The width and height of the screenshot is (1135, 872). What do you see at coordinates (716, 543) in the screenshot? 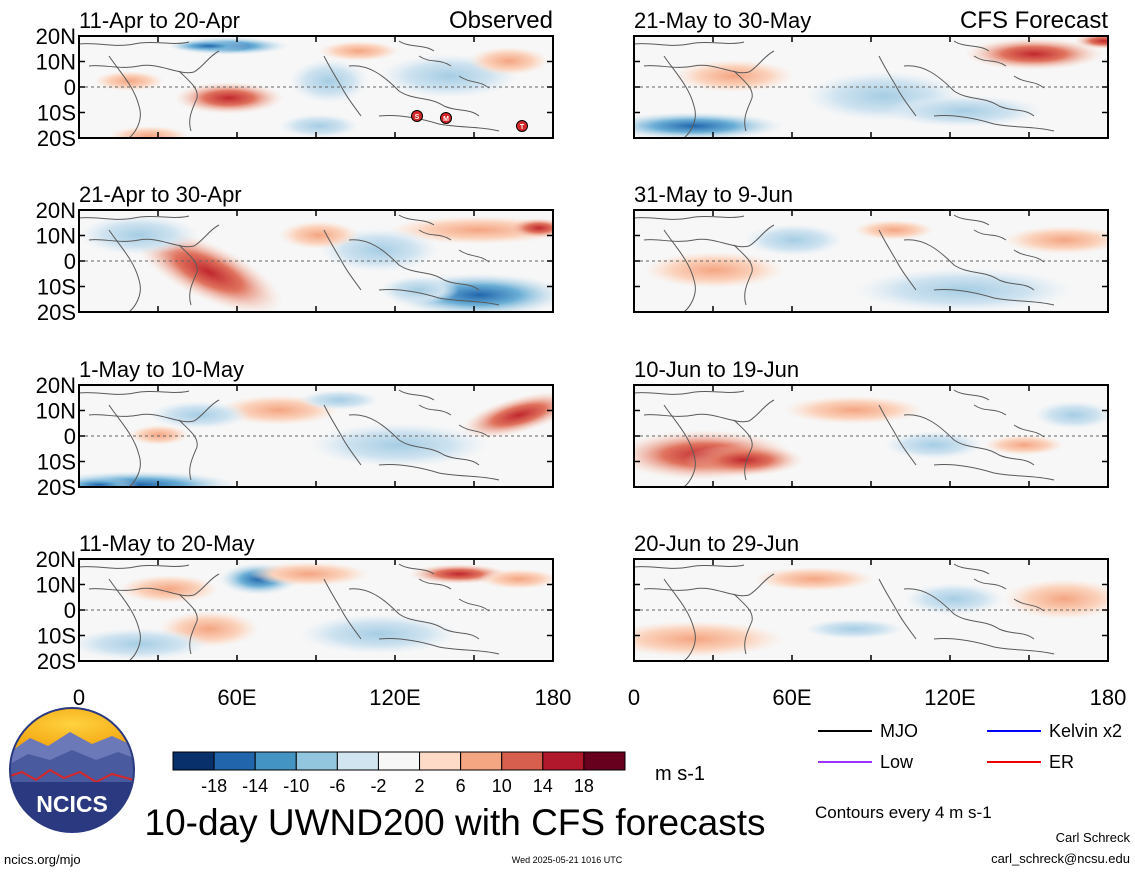
I see `panel-title: 20-Jun to 29-Jun` at bounding box center [716, 543].